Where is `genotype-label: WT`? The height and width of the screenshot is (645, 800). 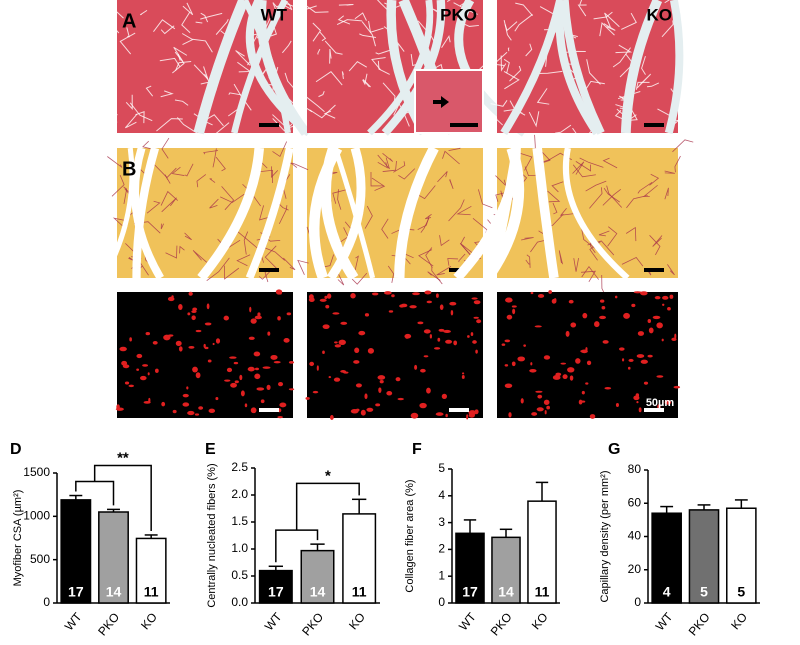
genotype-label: WT is located at coordinates (274, 14).